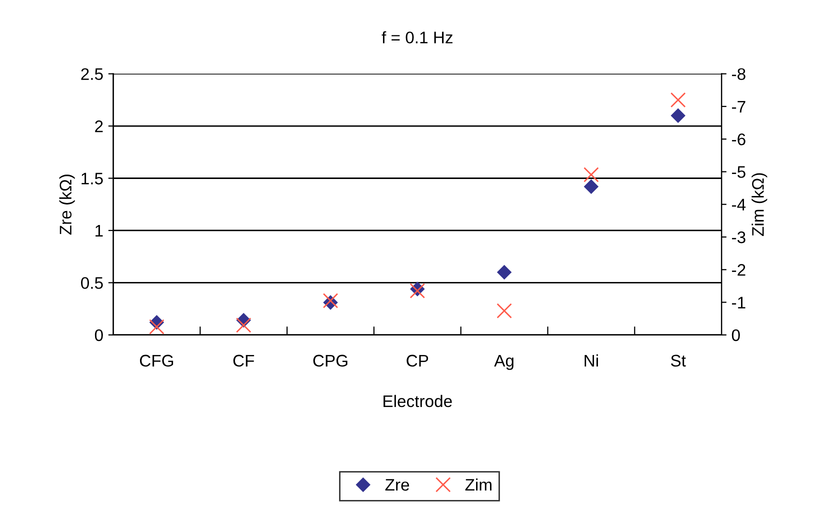 The height and width of the screenshot is (509, 839). What do you see at coordinates (92, 283) in the screenshot?
I see `y-tick-label: 0.5` at bounding box center [92, 283].